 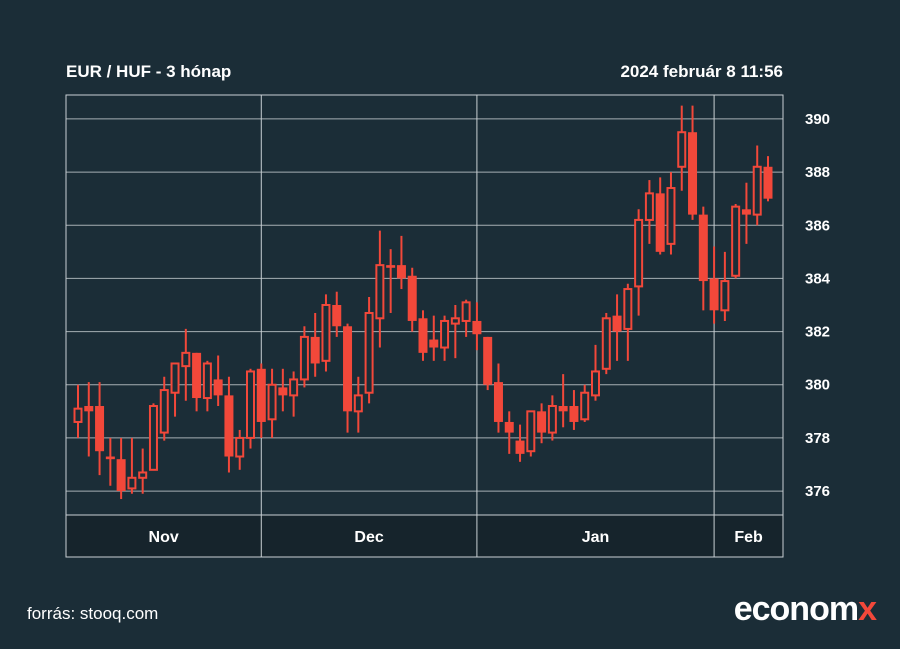 What do you see at coordinates (748, 537) in the screenshot?
I see `month-label: Feb` at bounding box center [748, 537].